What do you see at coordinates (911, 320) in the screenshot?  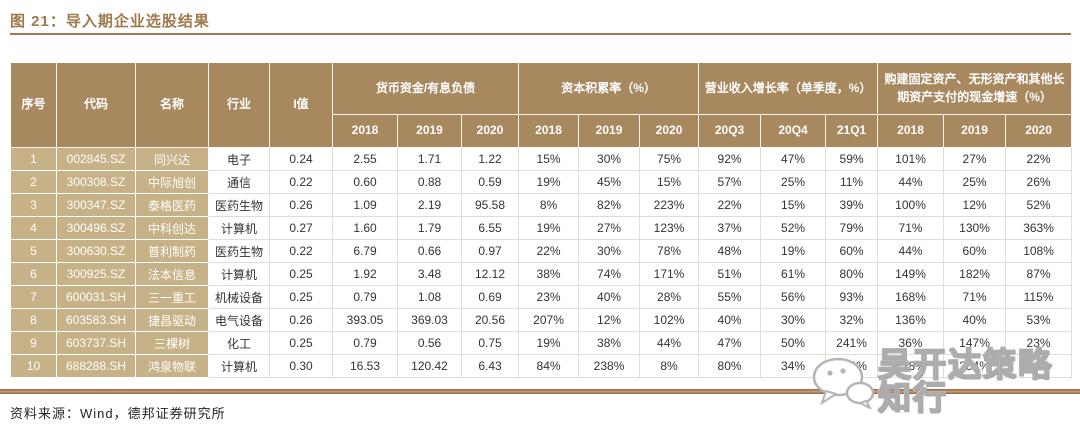 I see `table-cell: 136%` at bounding box center [911, 320].